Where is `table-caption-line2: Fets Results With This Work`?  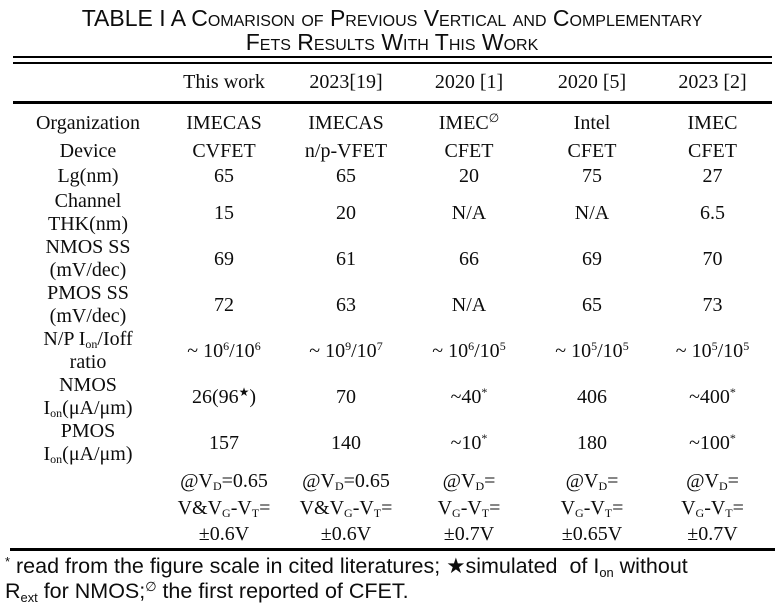 table-caption-line2: Fets Results With This Work is located at coordinates (392, 42).